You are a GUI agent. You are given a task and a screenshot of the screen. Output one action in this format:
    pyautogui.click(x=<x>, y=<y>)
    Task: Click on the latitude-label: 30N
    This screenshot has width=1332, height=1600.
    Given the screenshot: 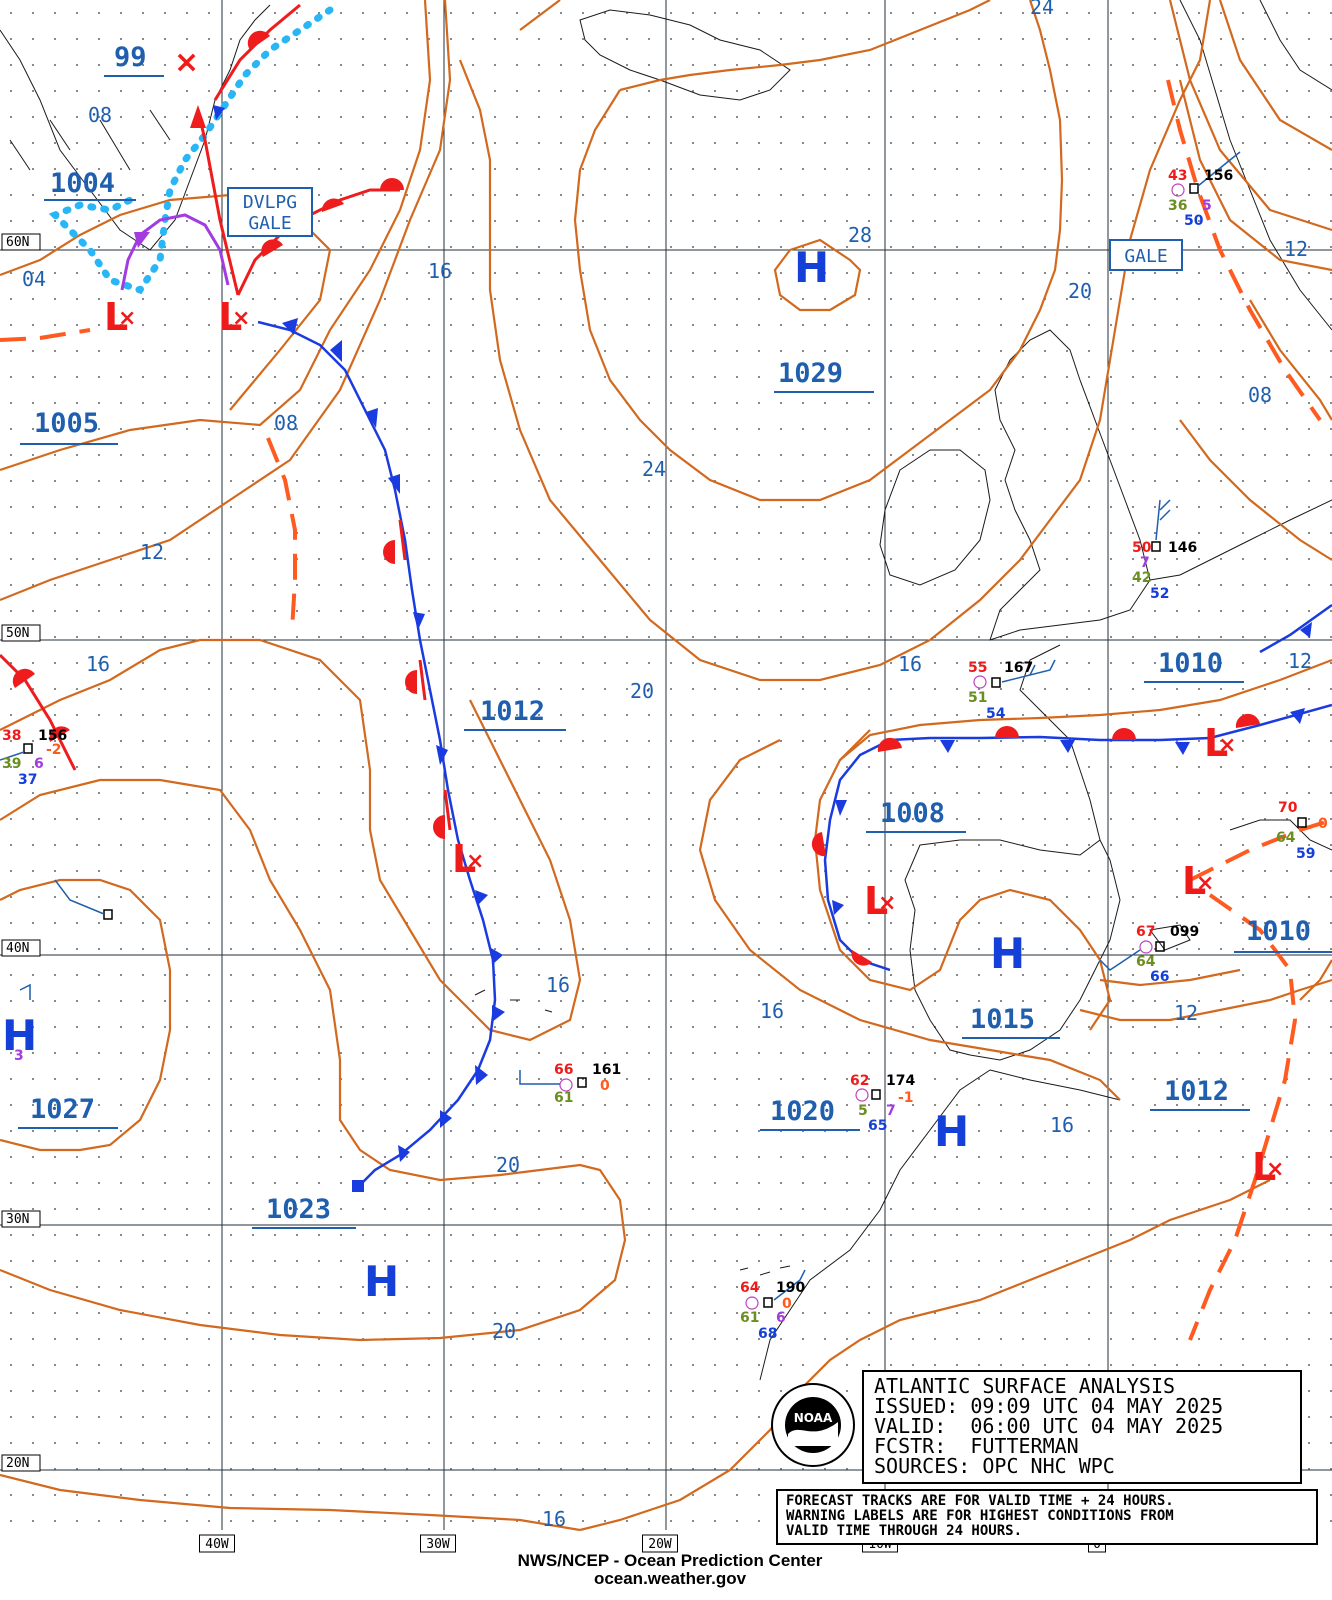 What is the action you would take?
    pyautogui.click(x=21, y=1219)
    